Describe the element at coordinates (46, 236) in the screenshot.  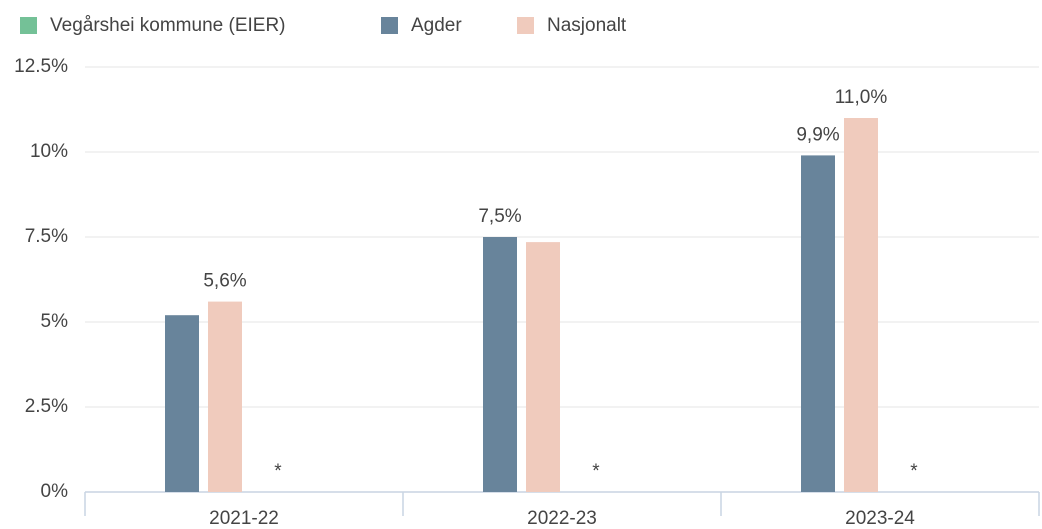
I see `y-tick-label: 7.5%` at that location.